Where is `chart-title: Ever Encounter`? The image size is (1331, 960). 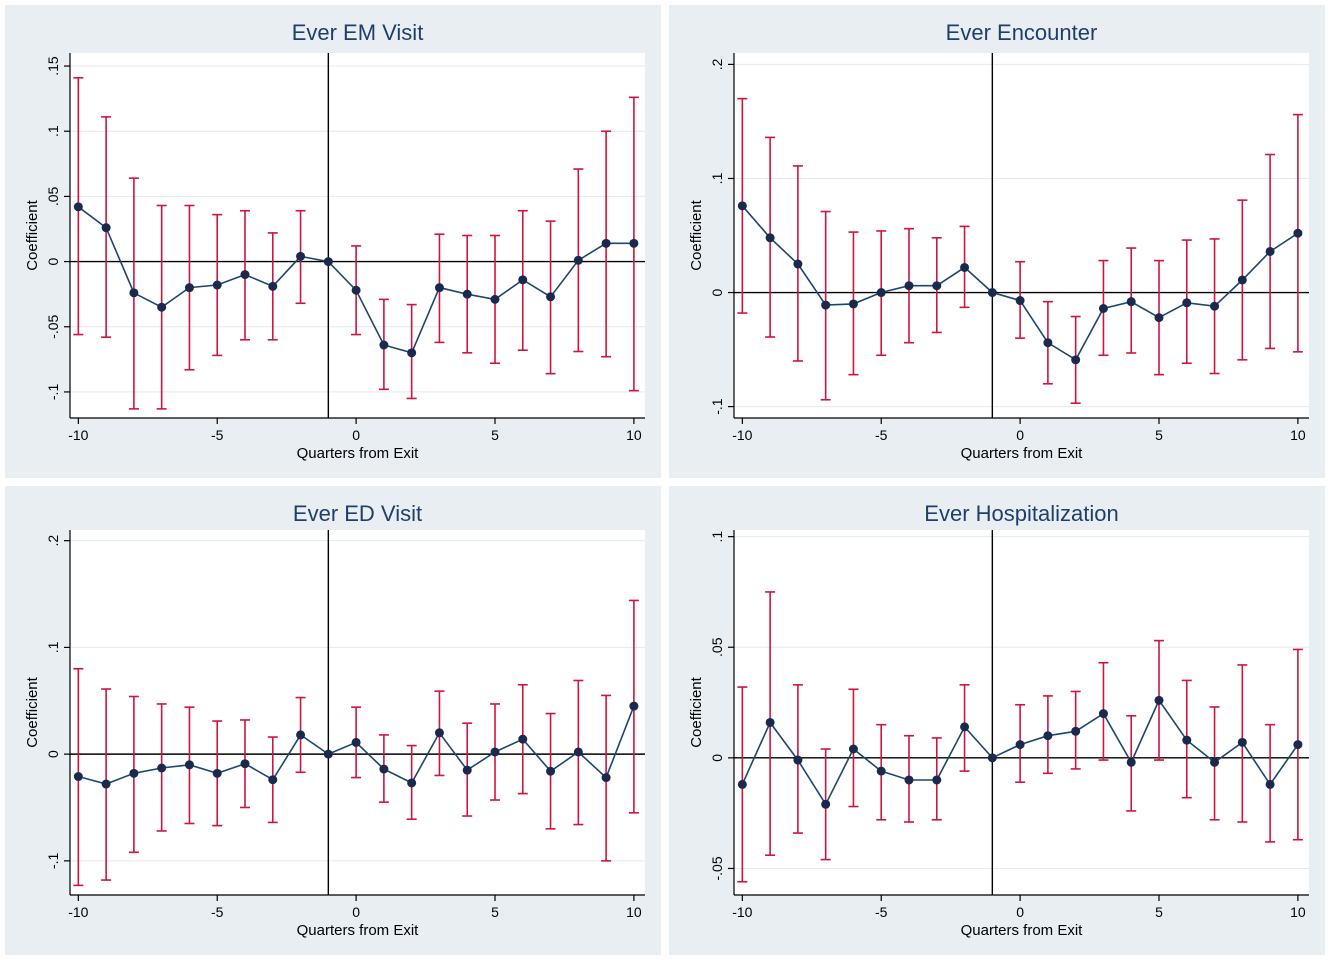 chart-title: Ever Encounter is located at coordinates (1022, 32).